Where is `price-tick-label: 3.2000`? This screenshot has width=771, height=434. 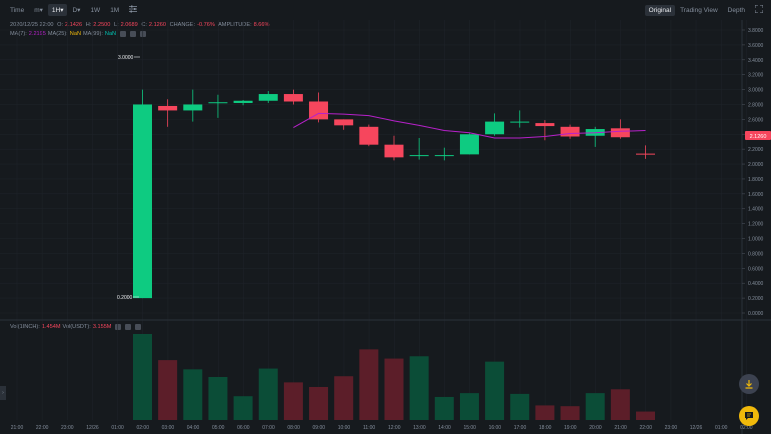 price-tick-label: 3.2000 is located at coordinates (756, 76).